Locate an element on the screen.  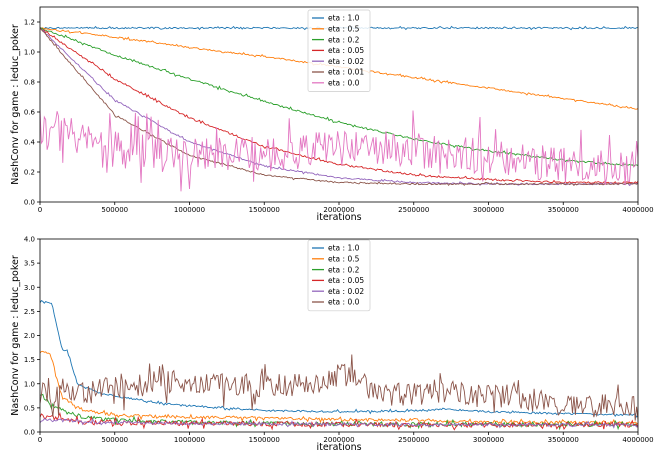
y-tick-label: 1.2 is located at coordinates (29, 23).